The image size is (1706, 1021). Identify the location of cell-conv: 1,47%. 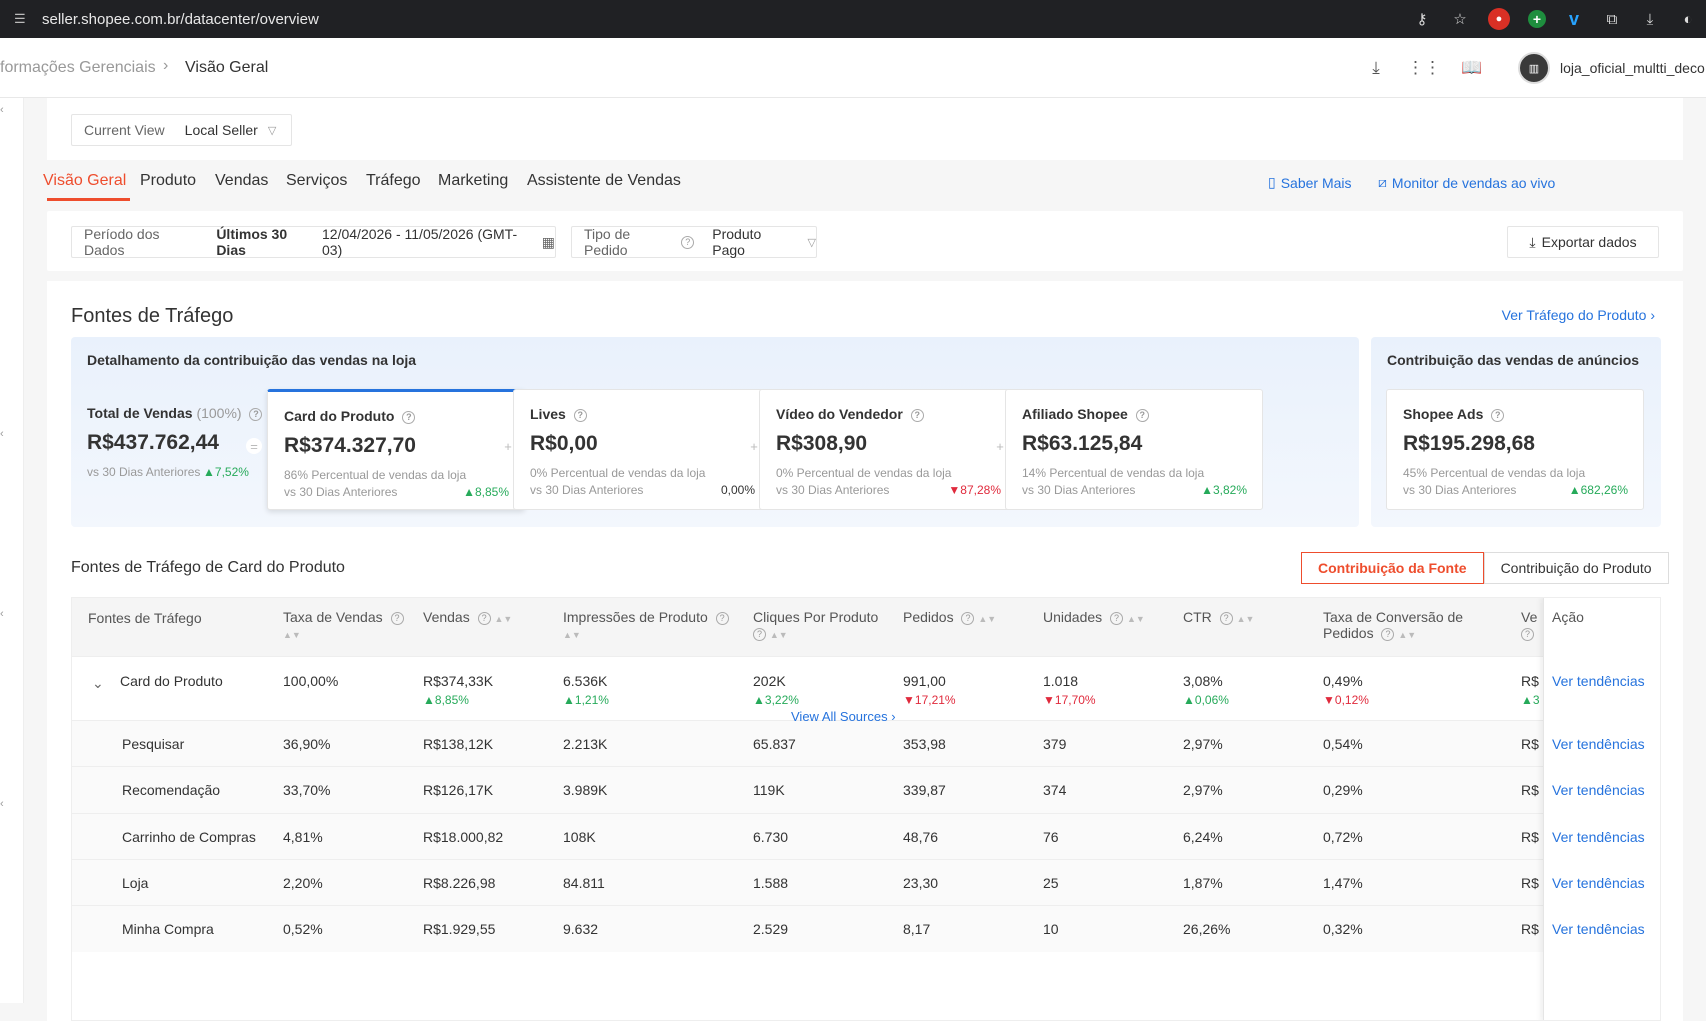
(1343, 883).